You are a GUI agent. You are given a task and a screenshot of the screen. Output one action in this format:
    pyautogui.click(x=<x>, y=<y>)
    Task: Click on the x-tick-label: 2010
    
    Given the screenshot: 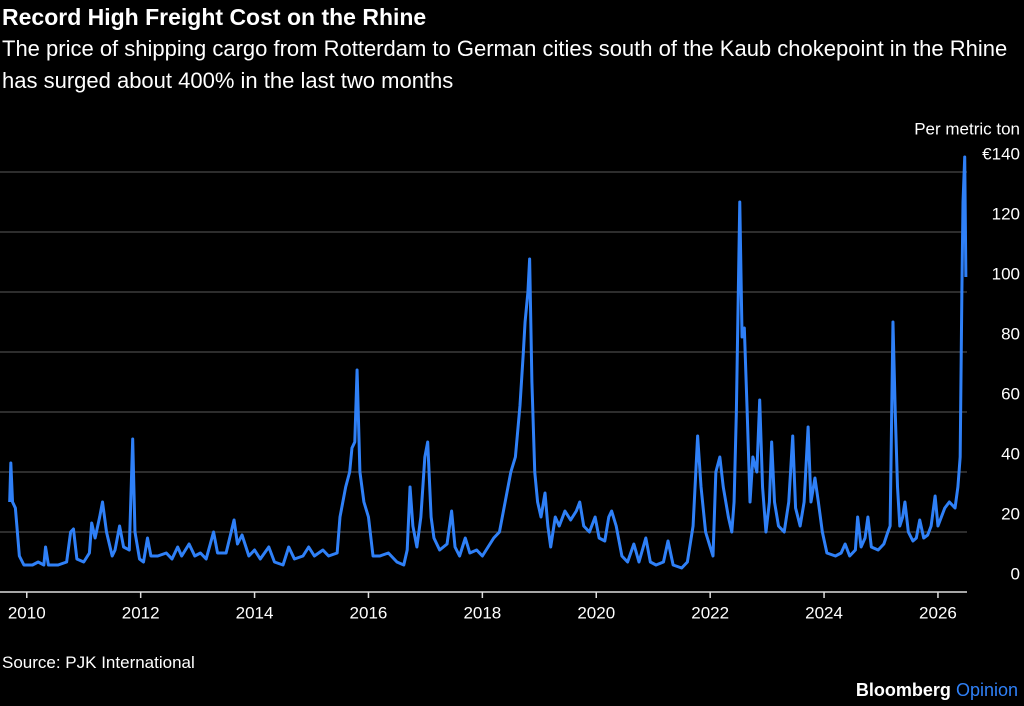 What is the action you would take?
    pyautogui.click(x=27, y=612)
    